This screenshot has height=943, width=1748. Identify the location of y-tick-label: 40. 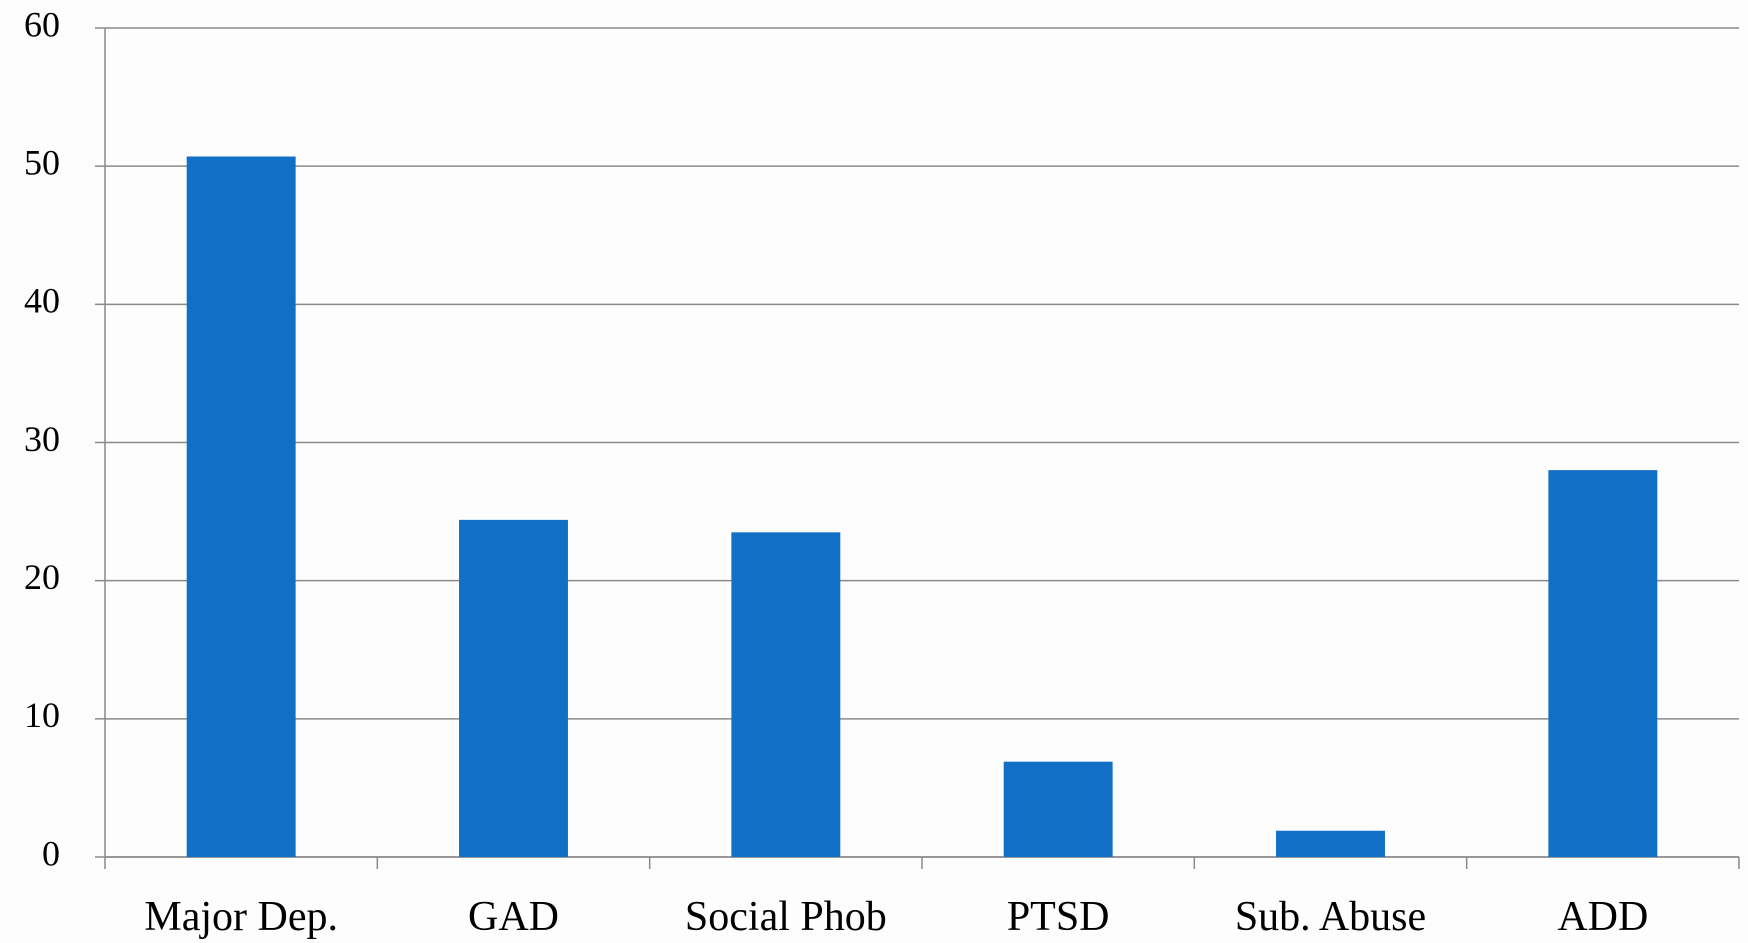
(42, 301).